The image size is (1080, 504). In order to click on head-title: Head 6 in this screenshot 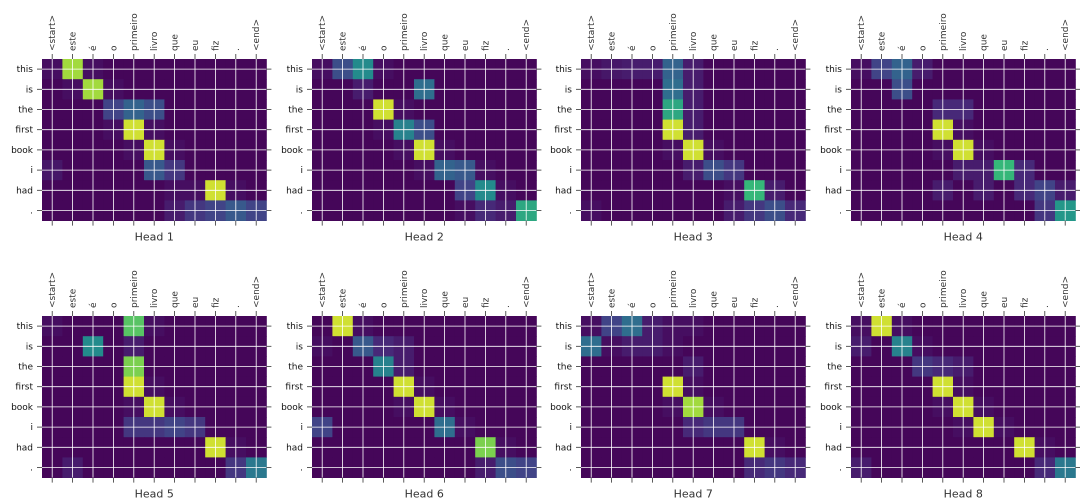, I will do `click(424, 494)`.